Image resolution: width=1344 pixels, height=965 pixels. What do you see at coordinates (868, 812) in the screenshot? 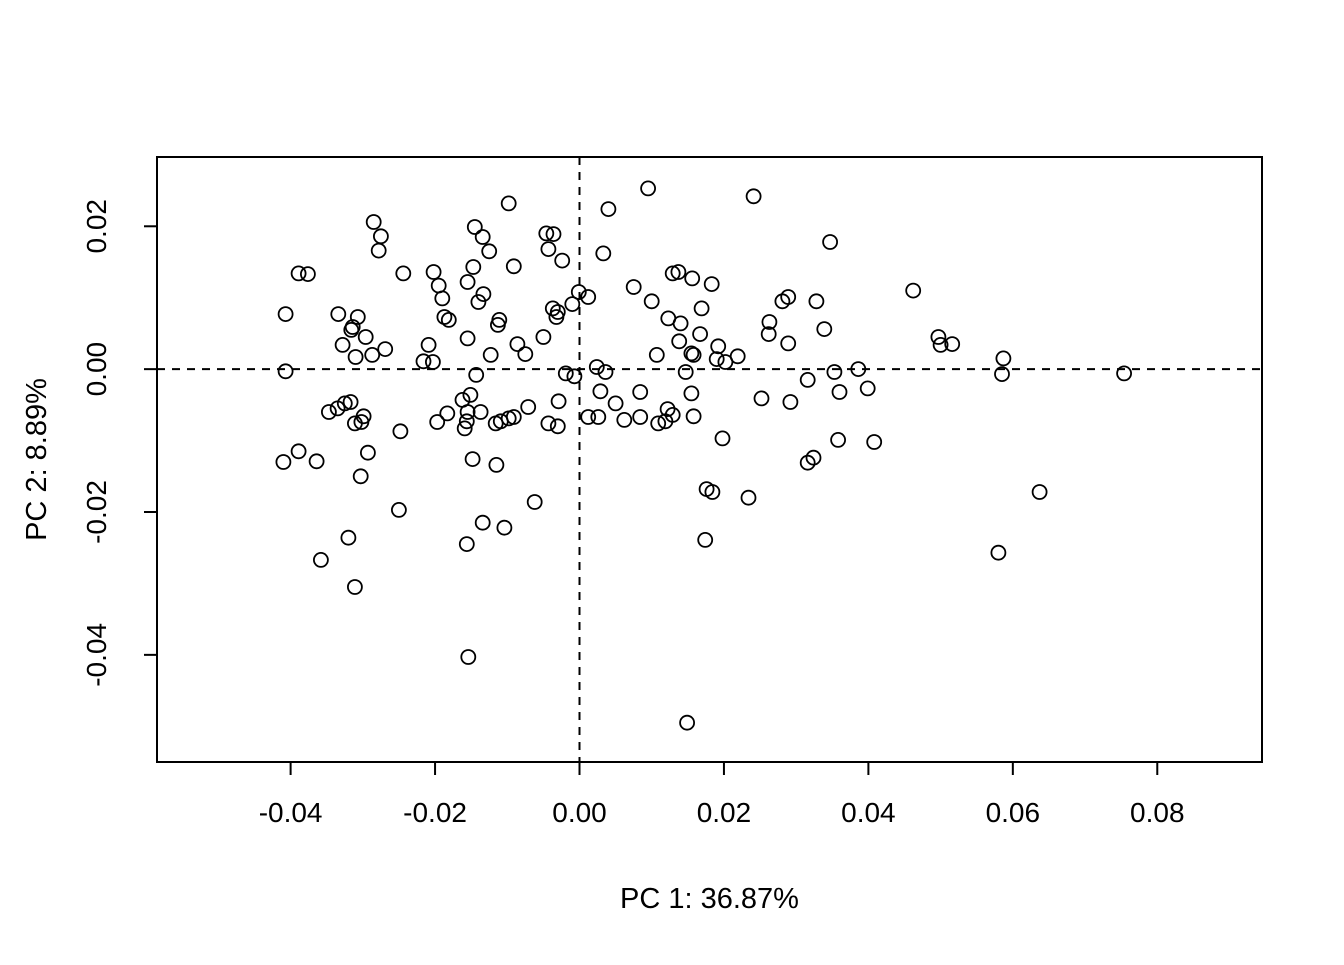
I see `x-tick-label: 0.04` at bounding box center [868, 812].